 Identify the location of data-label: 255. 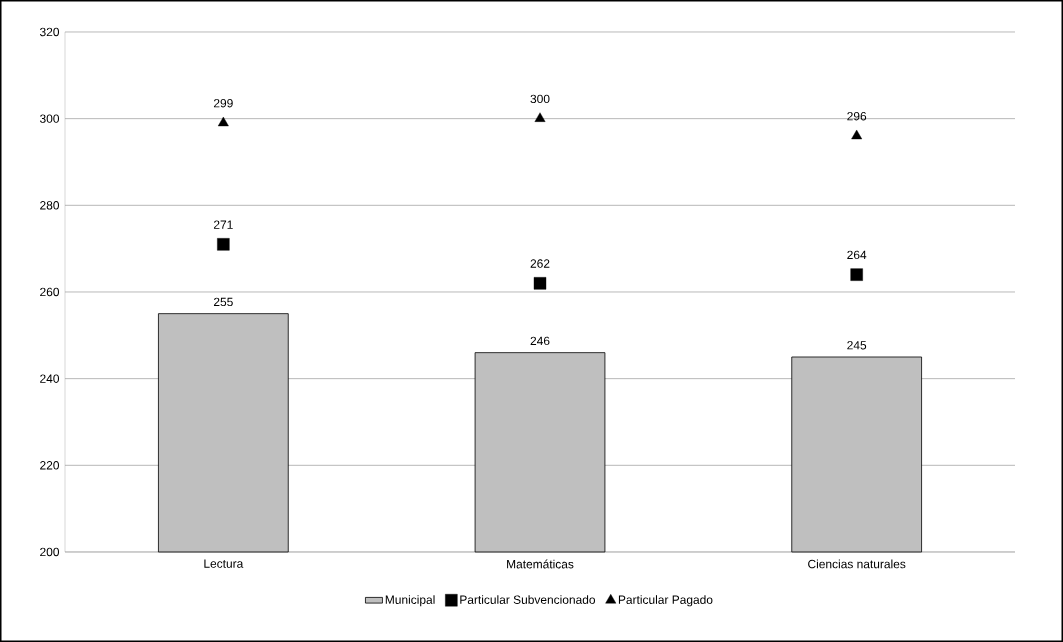
(223, 302).